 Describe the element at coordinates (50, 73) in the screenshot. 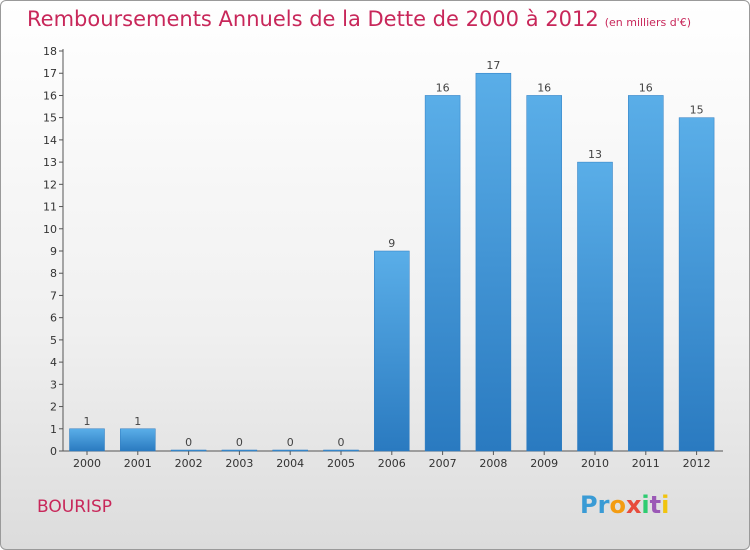

I see `y-tick-label: 17` at that location.